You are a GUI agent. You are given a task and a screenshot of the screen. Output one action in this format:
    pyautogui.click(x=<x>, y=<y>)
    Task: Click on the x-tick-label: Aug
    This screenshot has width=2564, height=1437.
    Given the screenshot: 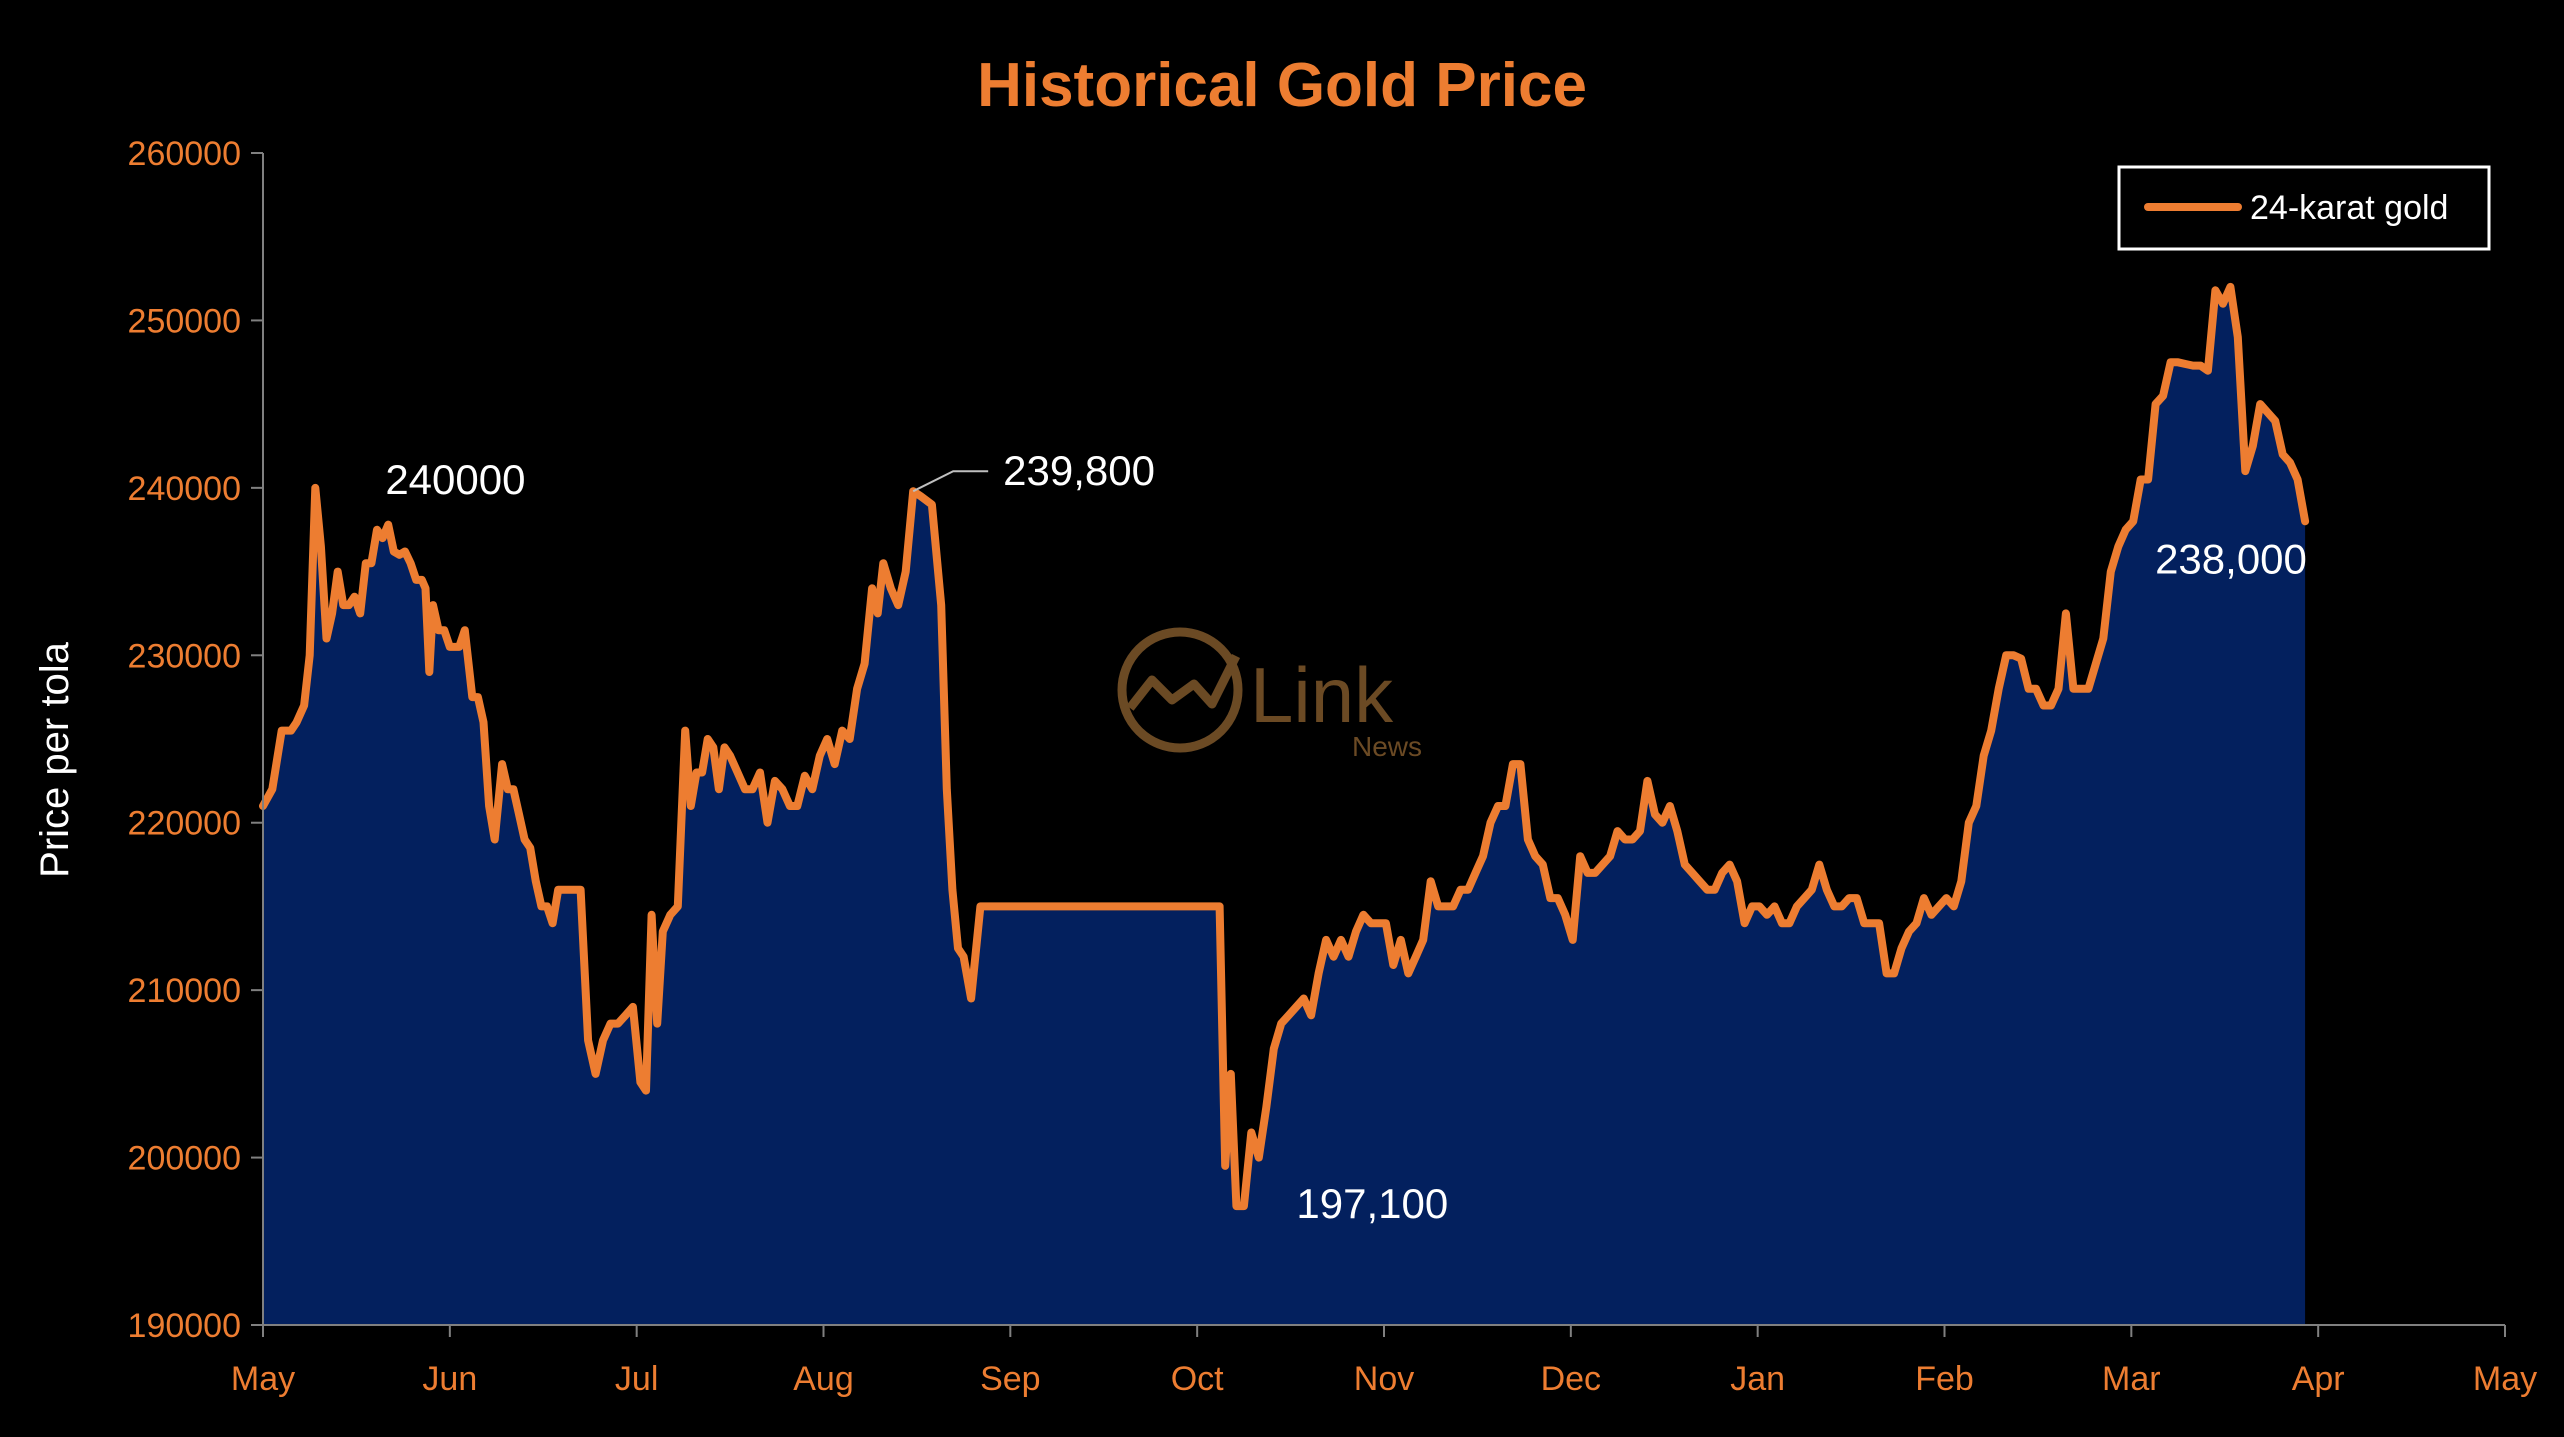 What is the action you would take?
    pyautogui.click(x=823, y=1379)
    